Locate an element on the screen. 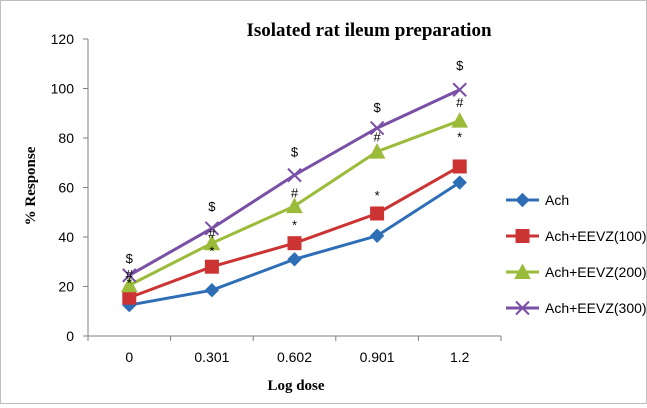 The width and height of the screenshot is (647, 408). legend-label: Ach is located at coordinates (557, 200).